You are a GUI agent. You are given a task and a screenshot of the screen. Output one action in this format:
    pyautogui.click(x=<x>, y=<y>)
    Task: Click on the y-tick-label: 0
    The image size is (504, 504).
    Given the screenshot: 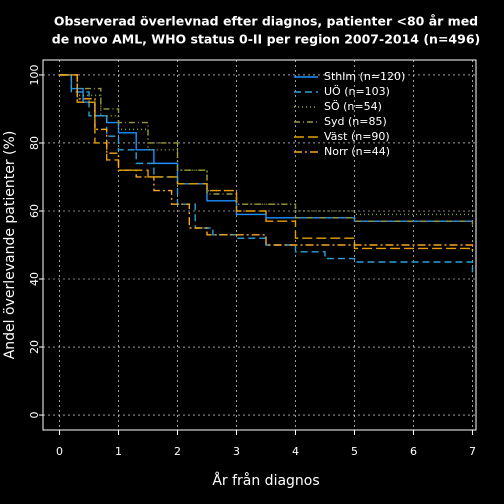 What is the action you would take?
    pyautogui.click(x=34, y=415)
    